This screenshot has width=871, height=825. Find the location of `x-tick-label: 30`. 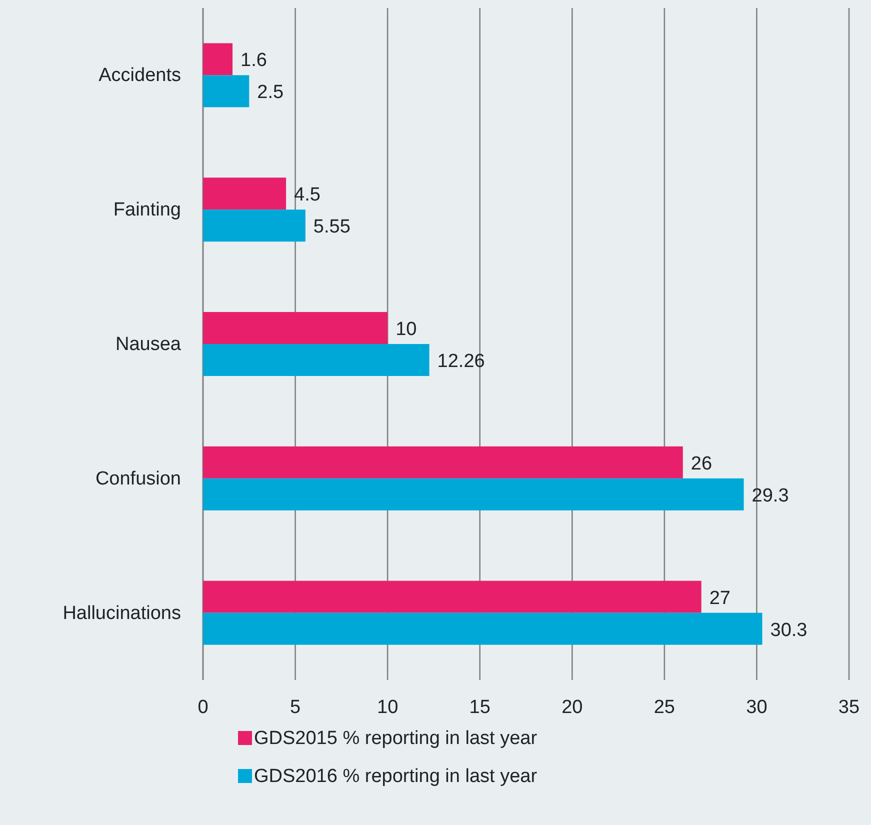

x-tick-label: 30 is located at coordinates (757, 707).